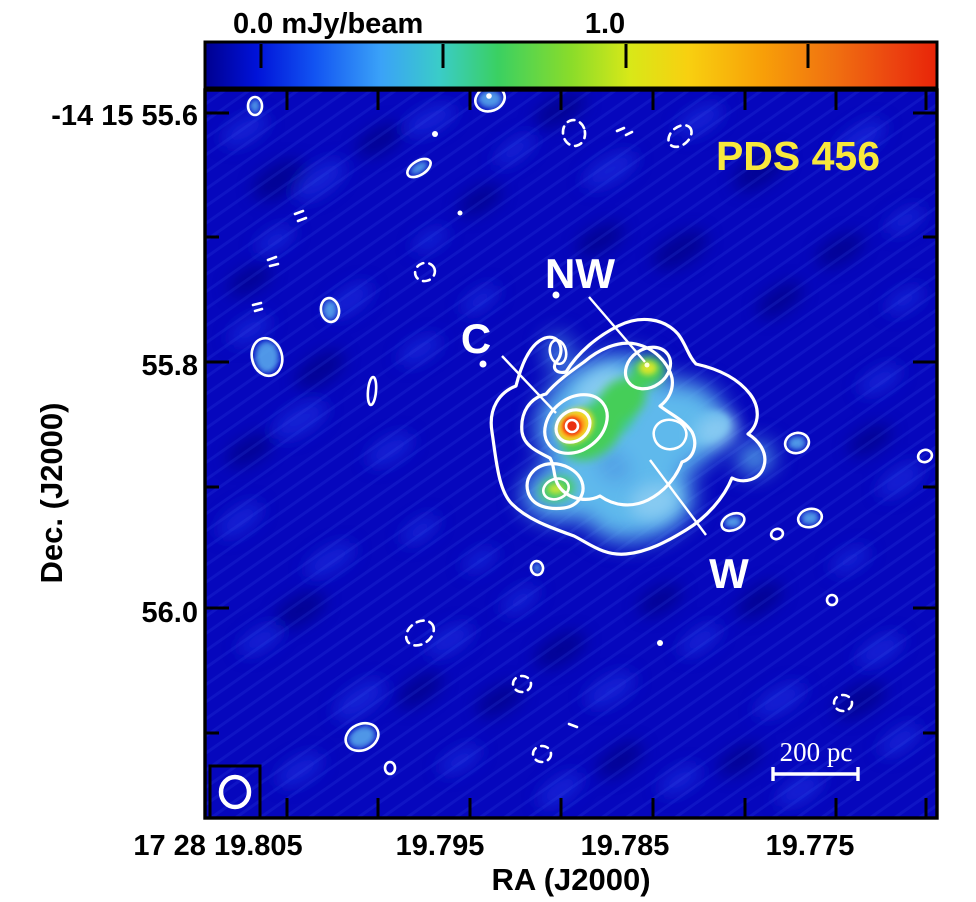  Describe the element at coordinates (217, 846) in the screenshot. I see `x-tick-label-0: 17 28 19.805` at that location.